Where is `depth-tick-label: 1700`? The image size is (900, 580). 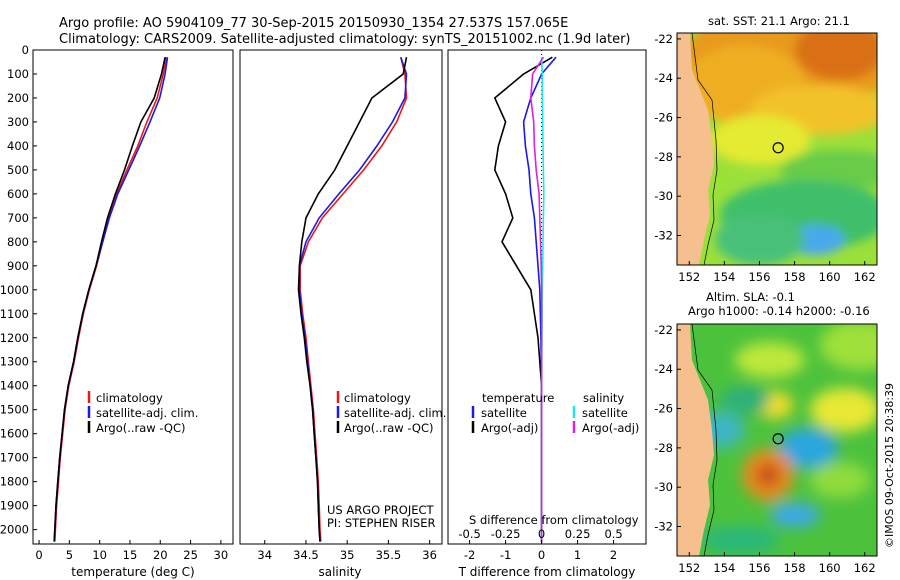 depth-tick-label: 1700 is located at coordinates (14, 458).